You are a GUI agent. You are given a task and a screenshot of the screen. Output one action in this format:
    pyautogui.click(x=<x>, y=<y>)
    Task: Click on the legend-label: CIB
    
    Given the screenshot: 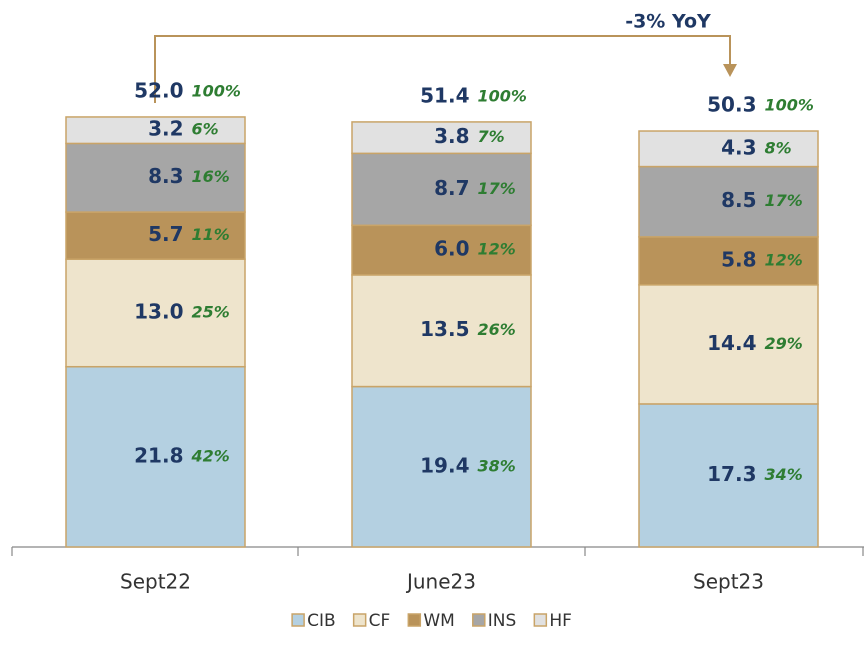 What is the action you would take?
    pyautogui.click(x=321, y=621)
    